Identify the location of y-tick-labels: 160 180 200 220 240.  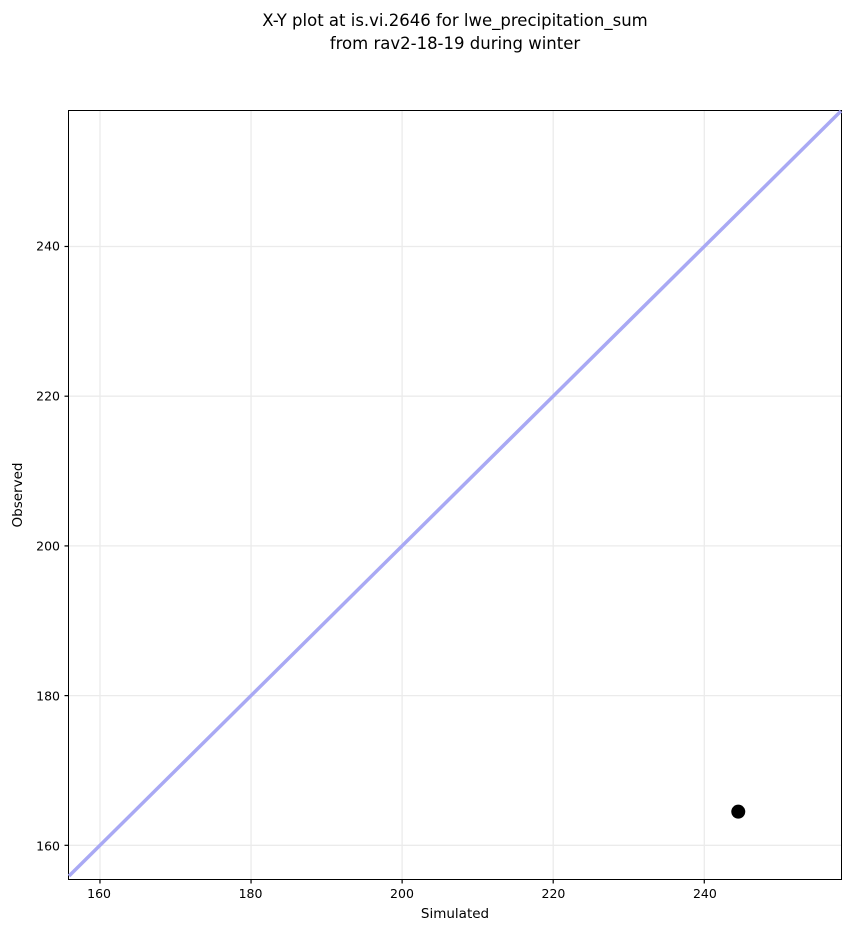
(30, 495).